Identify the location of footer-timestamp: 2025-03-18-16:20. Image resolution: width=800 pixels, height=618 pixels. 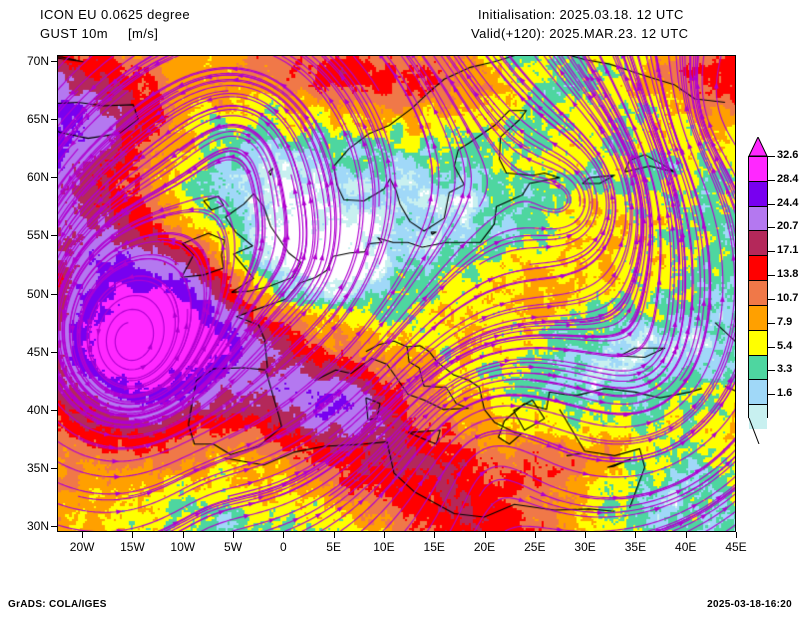
(749, 604).